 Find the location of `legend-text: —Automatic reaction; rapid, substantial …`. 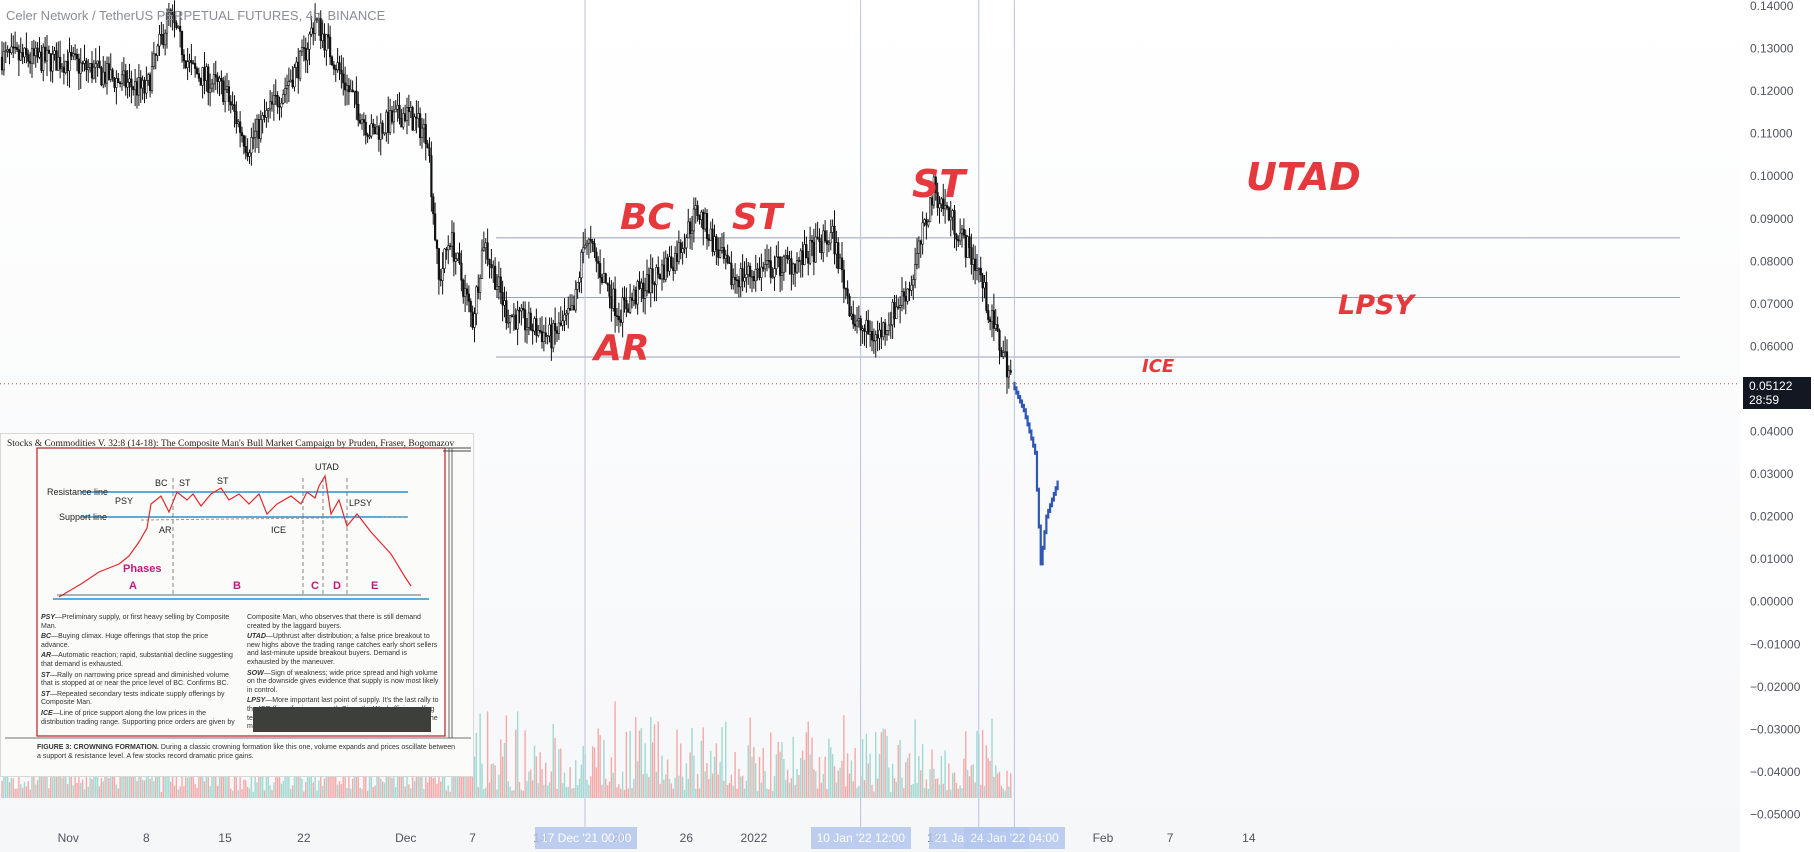

legend-text: —Automatic reaction; rapid, substantial … is located at coordinates (137, 660).